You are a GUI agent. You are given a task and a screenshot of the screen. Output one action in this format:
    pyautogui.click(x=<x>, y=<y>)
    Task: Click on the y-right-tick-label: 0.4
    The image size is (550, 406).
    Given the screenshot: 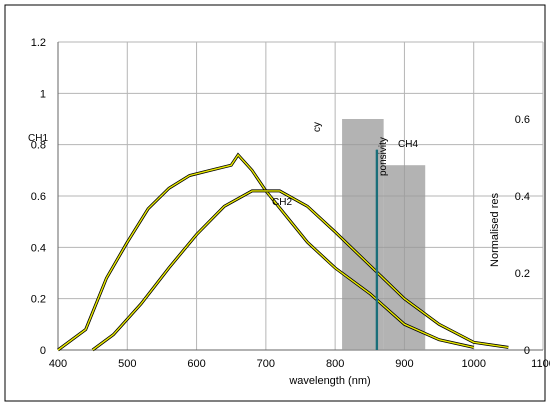 What is the action you would take?
    pyautogui.click(x=522, y=197)
    